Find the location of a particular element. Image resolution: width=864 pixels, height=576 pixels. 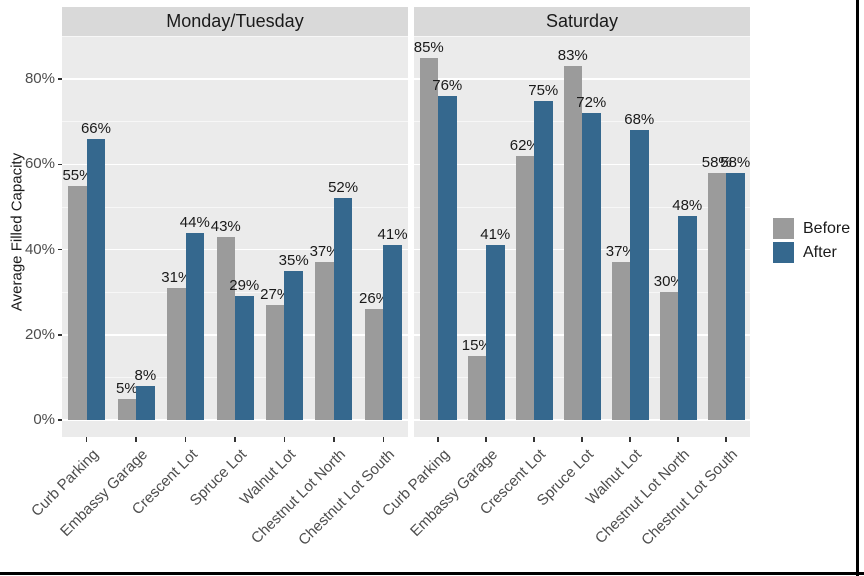

legend-label-after: After is located at coordinates (820, 252).